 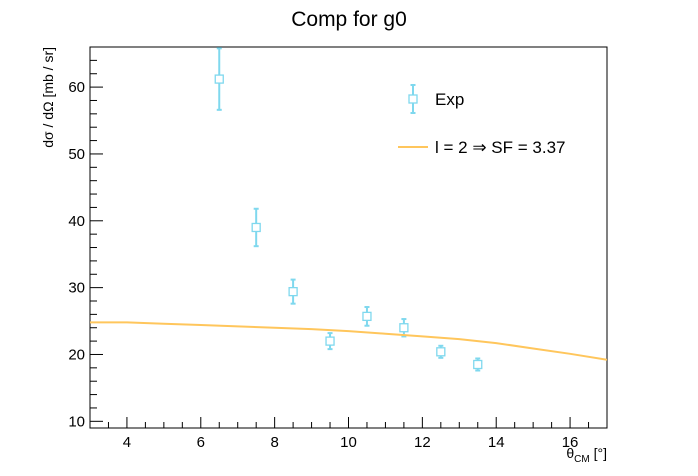 What do you see at coordinates (422, 442) in the screenshot?
I see `x-tick-label: 12` at bounding box center [422, 442].